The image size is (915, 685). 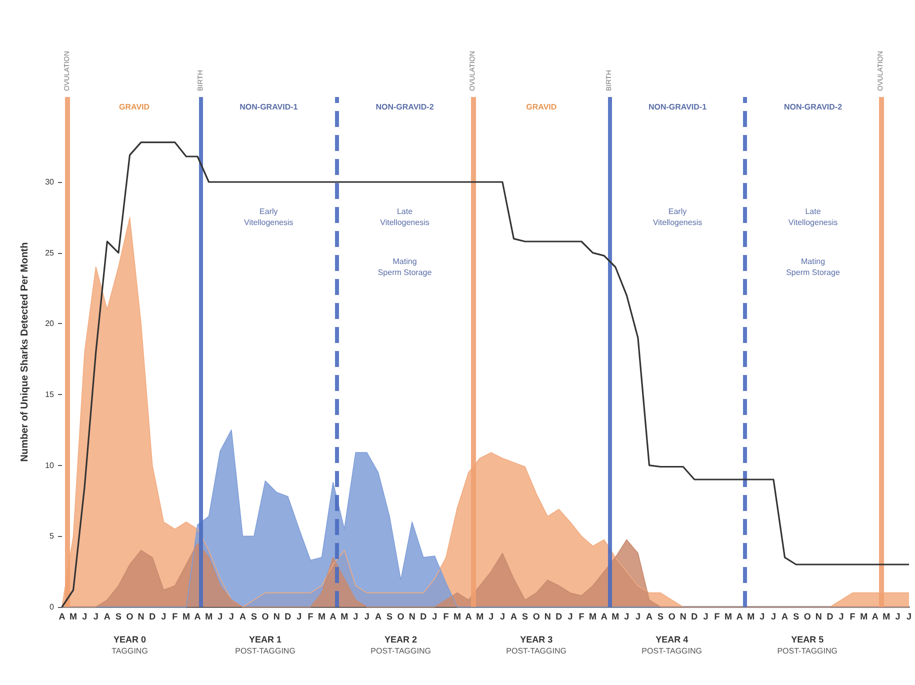 What do you see at coordinates (50, 323) in the screenshot?
I see `y-tick-label: 20` at bounding box center [50, 323].